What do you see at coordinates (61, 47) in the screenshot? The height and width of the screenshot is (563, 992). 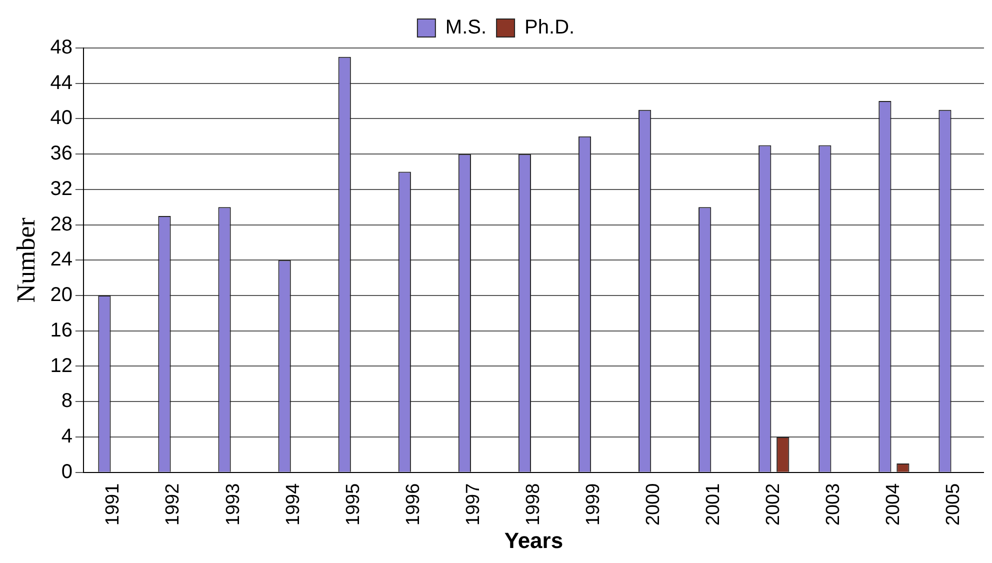 I see `y-tick-label: 48` at bounding box center [61, 47].